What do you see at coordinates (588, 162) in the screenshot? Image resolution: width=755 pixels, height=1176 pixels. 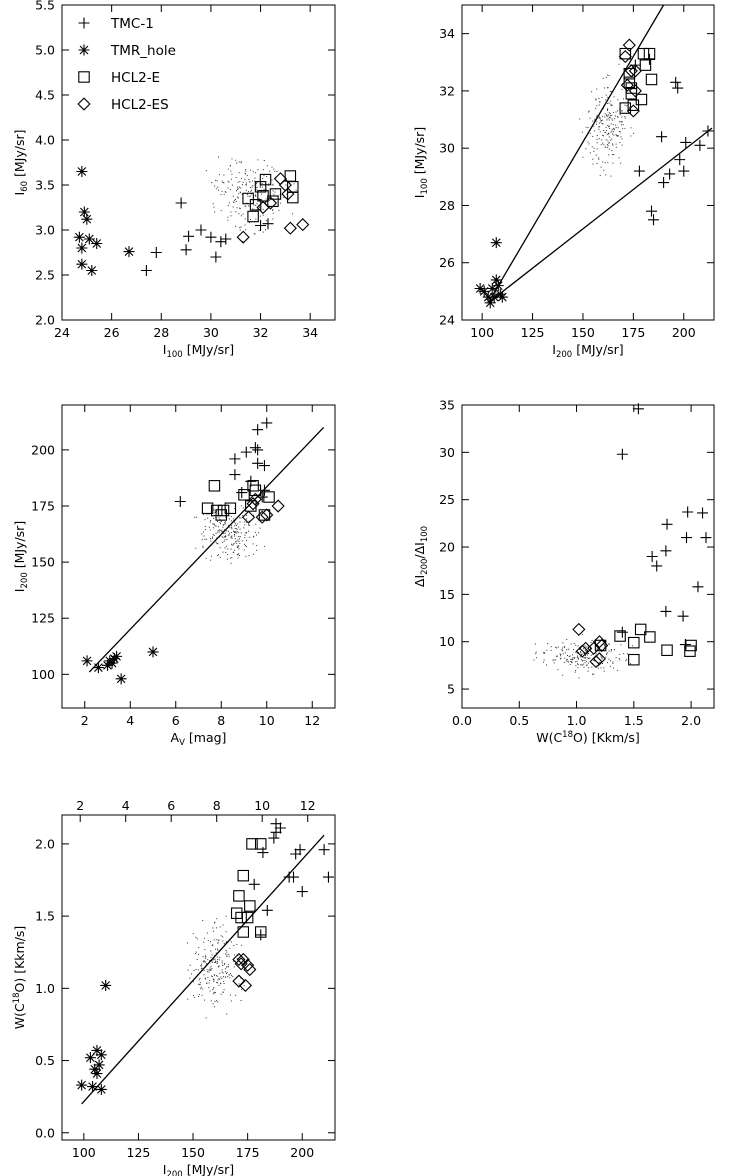 I see `plot-frame` at bounding box center [588, 162].